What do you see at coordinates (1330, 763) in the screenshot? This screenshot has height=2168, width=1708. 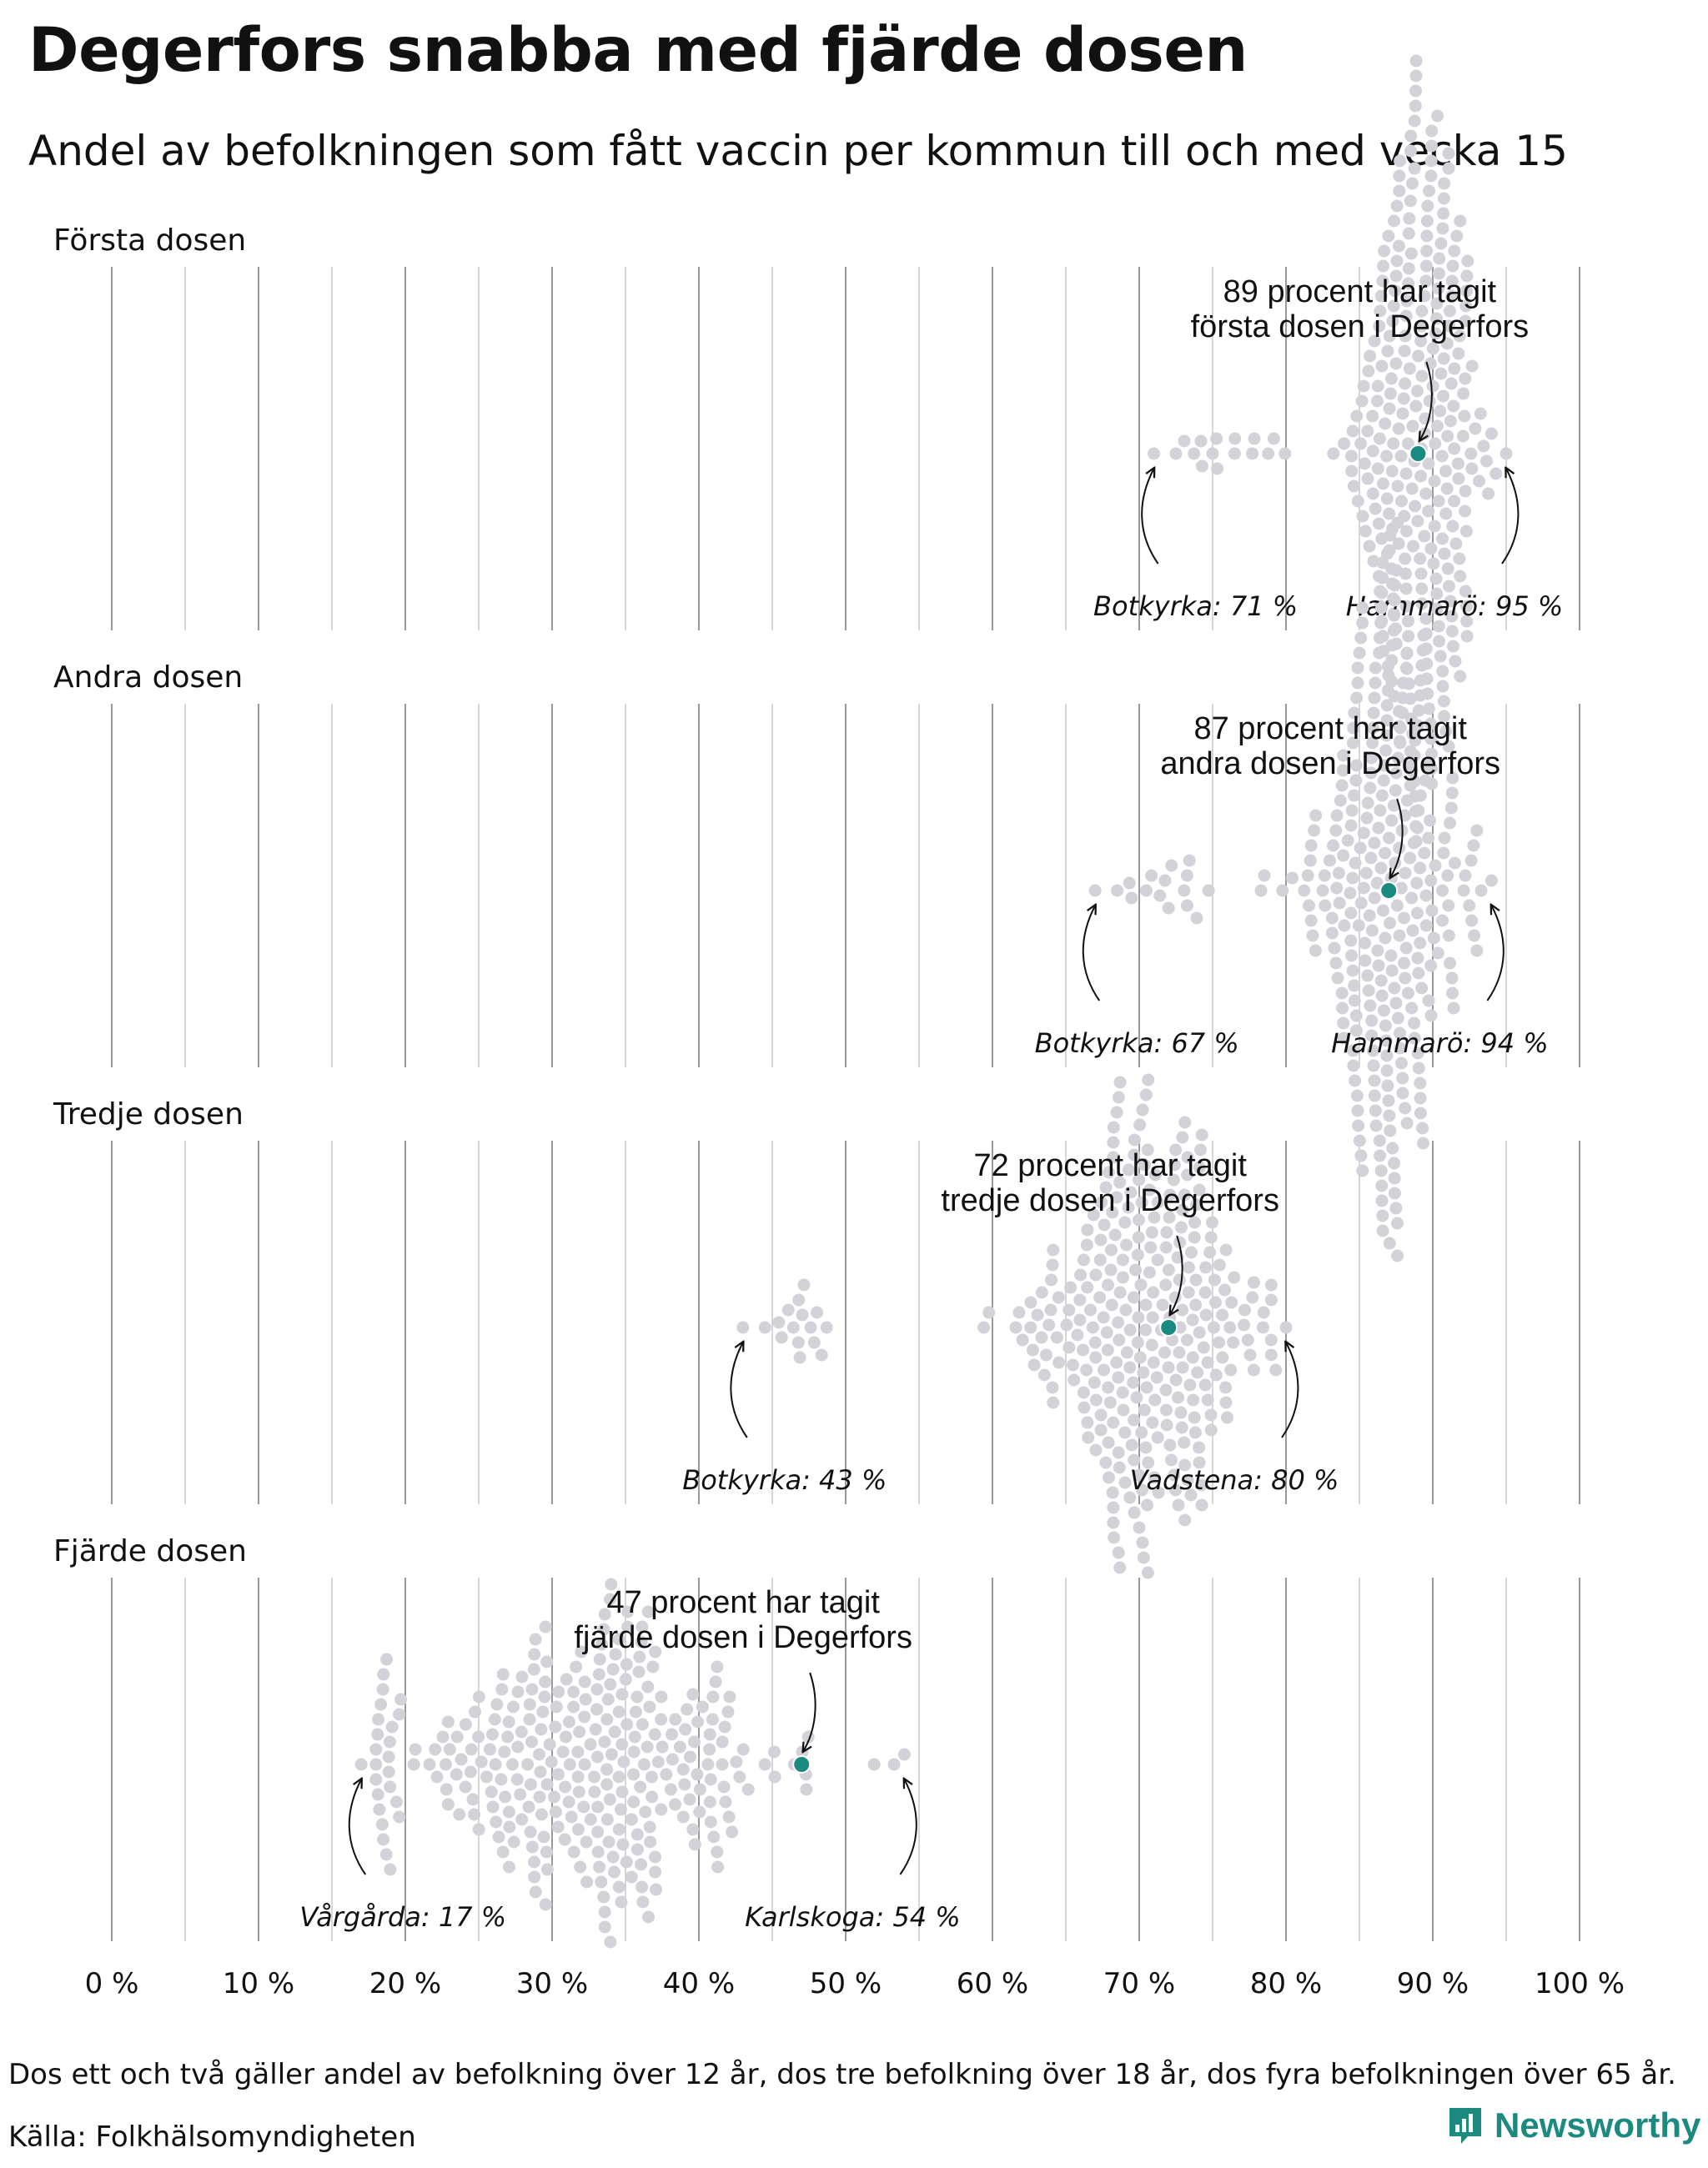 I see `callout-line-2: andra dosen i Degerfors` at bounding box center [1330, 763].